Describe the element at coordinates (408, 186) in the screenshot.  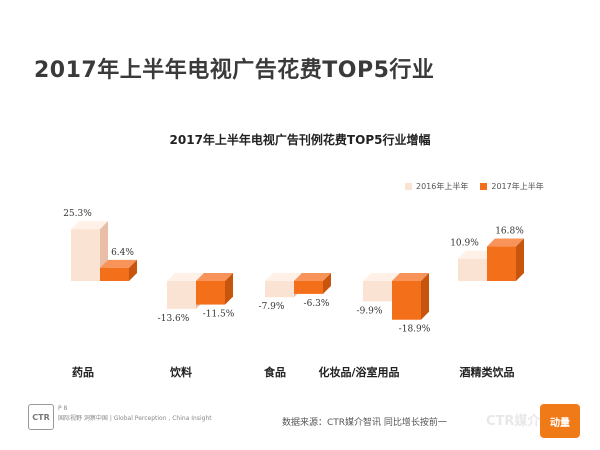
I see `legend-swatch-2016` at that location.